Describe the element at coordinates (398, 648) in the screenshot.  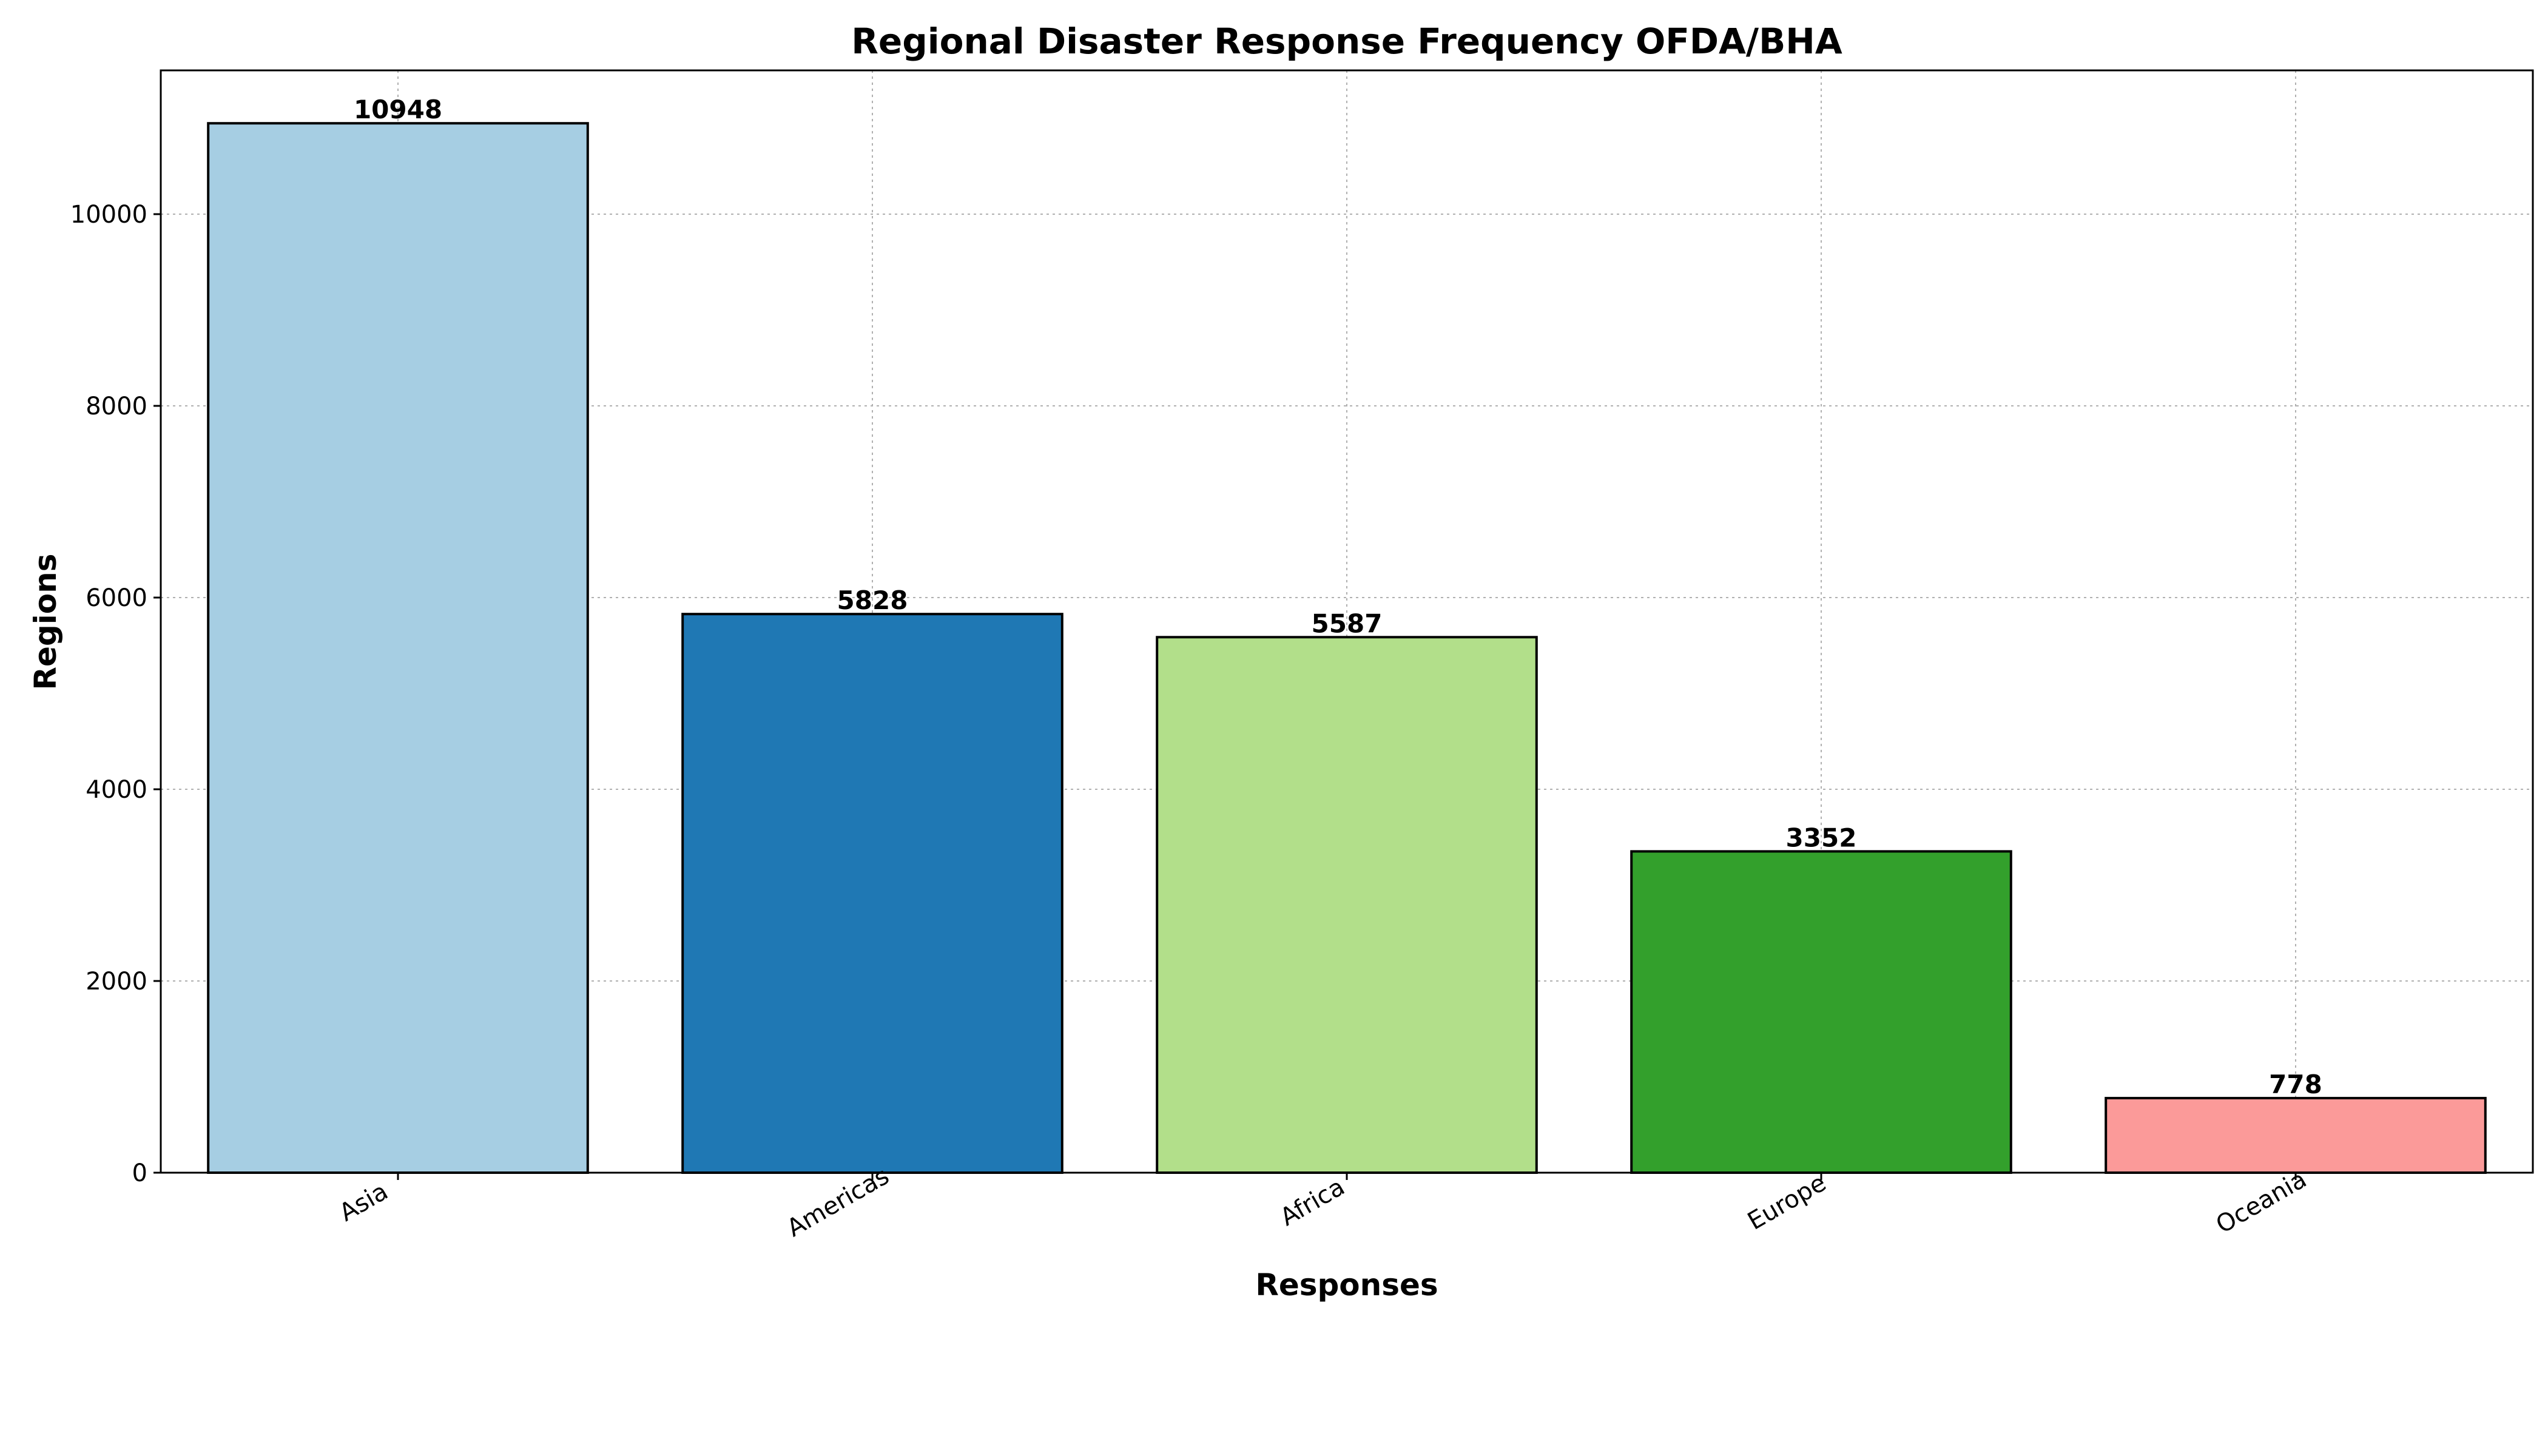
I see `bar-asia` at that location.